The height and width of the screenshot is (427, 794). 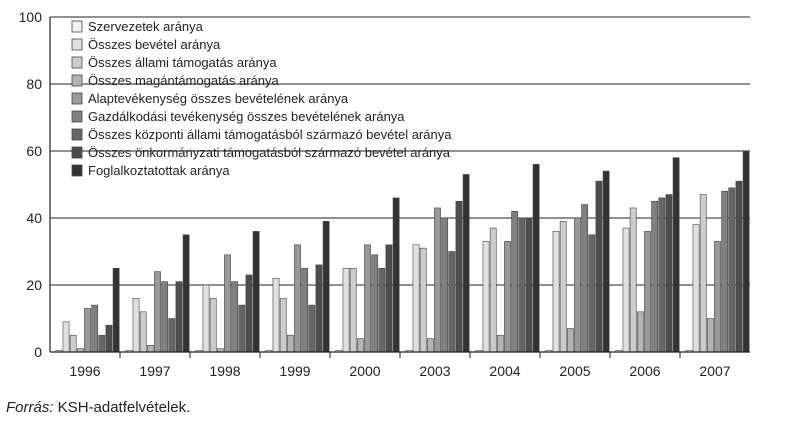 What do you see at coordinates (423, 300) in the screenshot?
I see `bar-2003-s3` at bounding box center [423, 300].